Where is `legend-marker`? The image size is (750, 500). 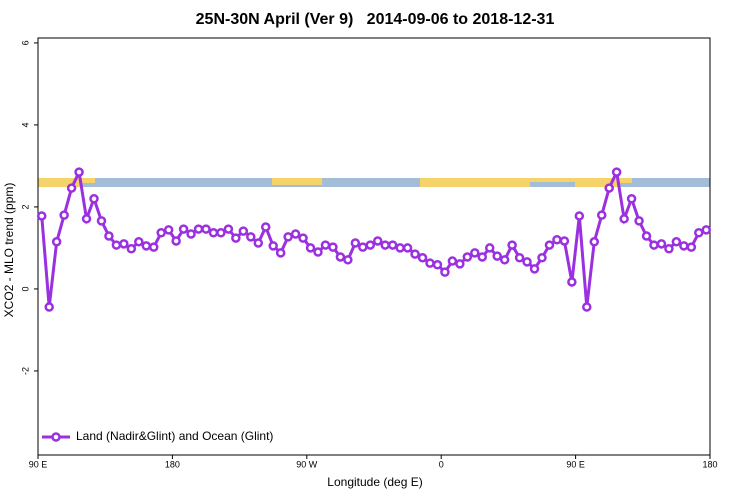 legend-marker is located at coordinates (56, 437).